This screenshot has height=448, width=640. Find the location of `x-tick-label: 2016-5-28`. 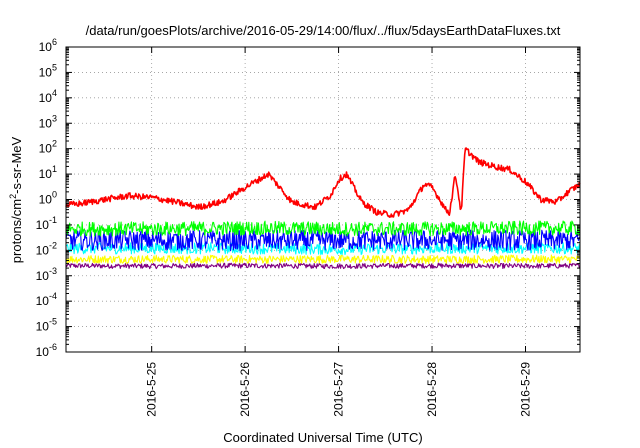

x-tick-label: 2016-5-28 is located at coordinates (432, 389).